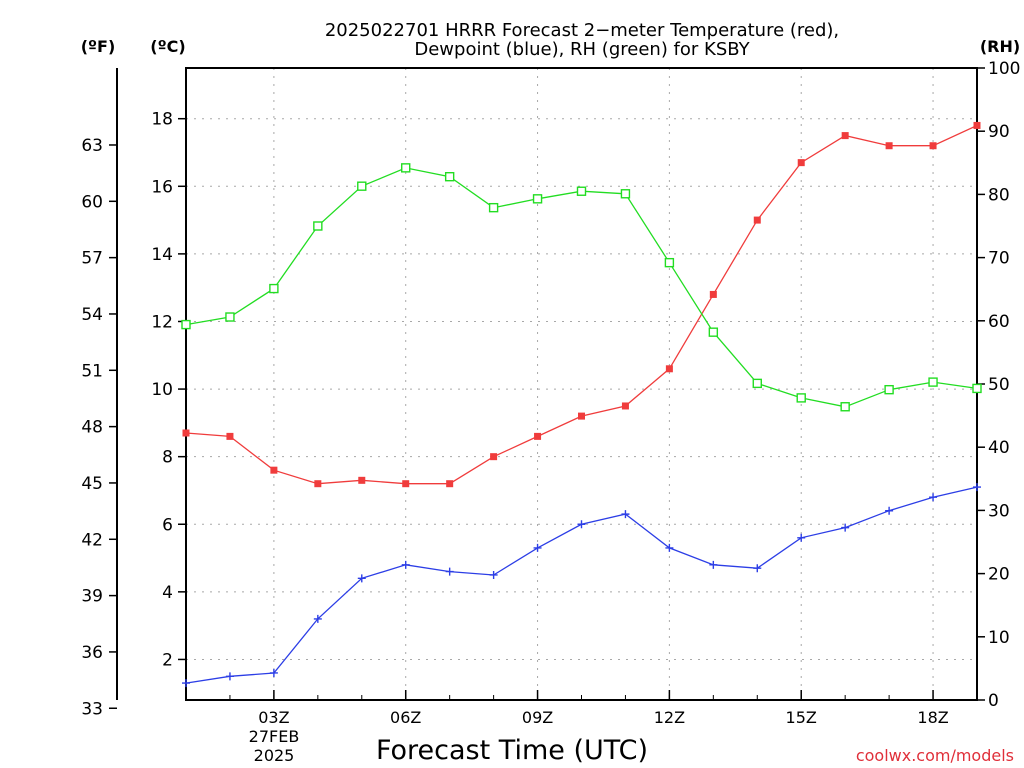 The height and width of the screenshot is (768, 1024). Describe the element at coordinates (999, 259) in the screenshot. I see `rh-tick-label: 70` at that location.